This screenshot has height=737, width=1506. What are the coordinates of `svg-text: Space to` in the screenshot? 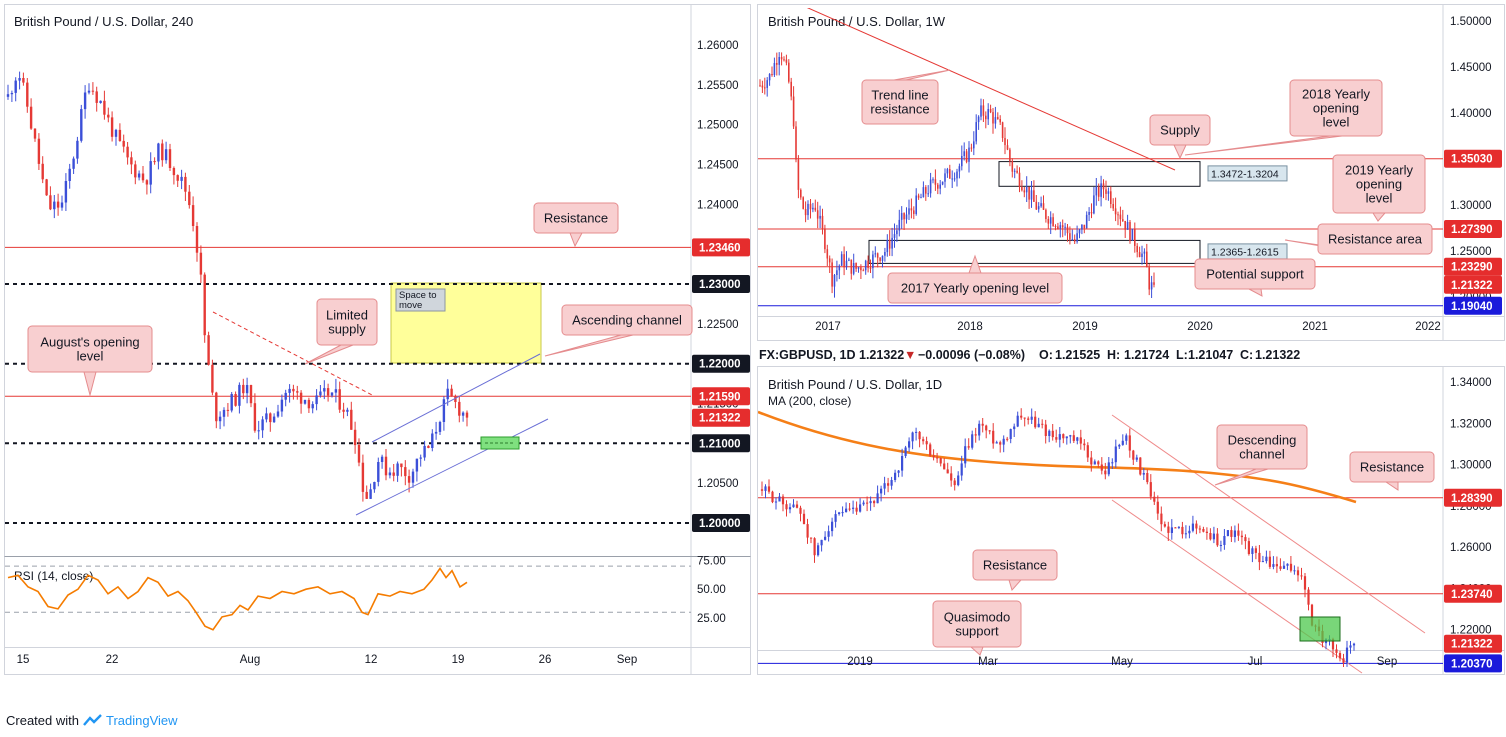 It's located at (418, 295).